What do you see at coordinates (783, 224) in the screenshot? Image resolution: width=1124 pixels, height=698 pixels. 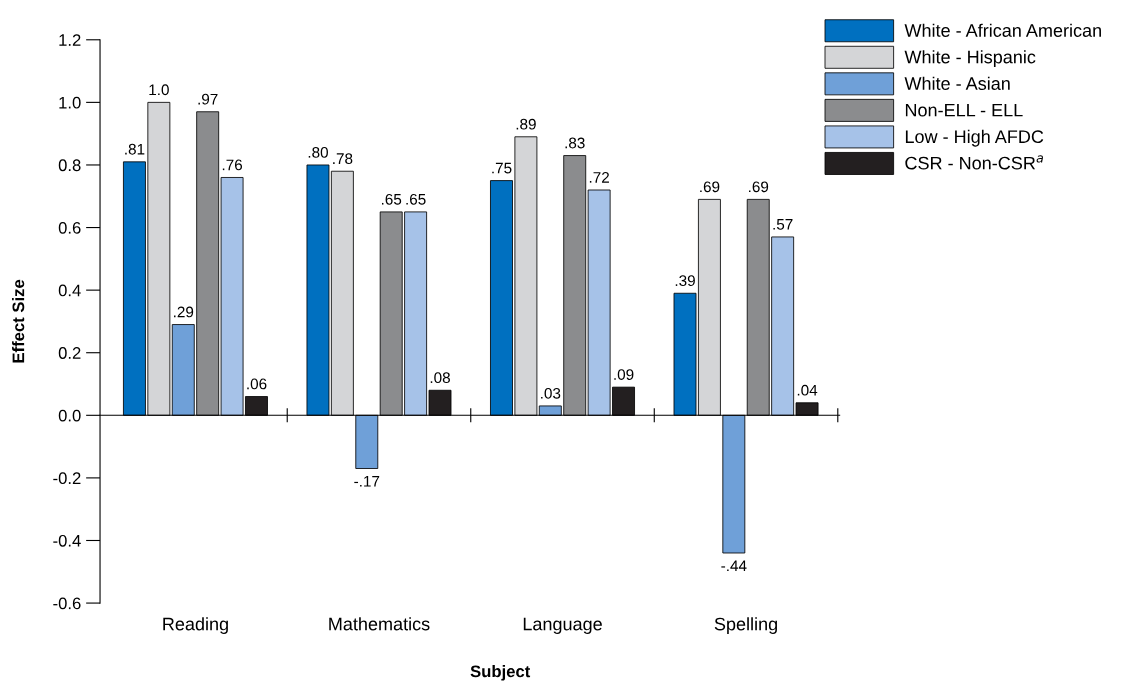 I see `data-label: .57` at bounding box center [783, 224].